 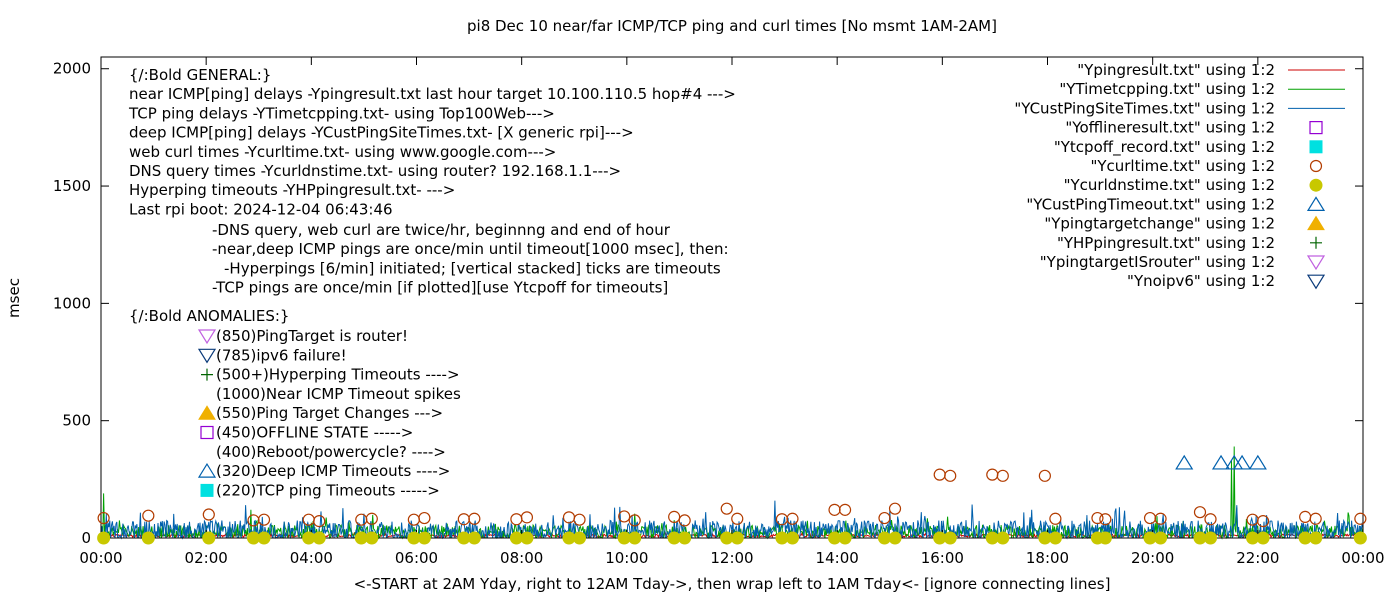 I want to click on series-points, so click(x=732, y=499).